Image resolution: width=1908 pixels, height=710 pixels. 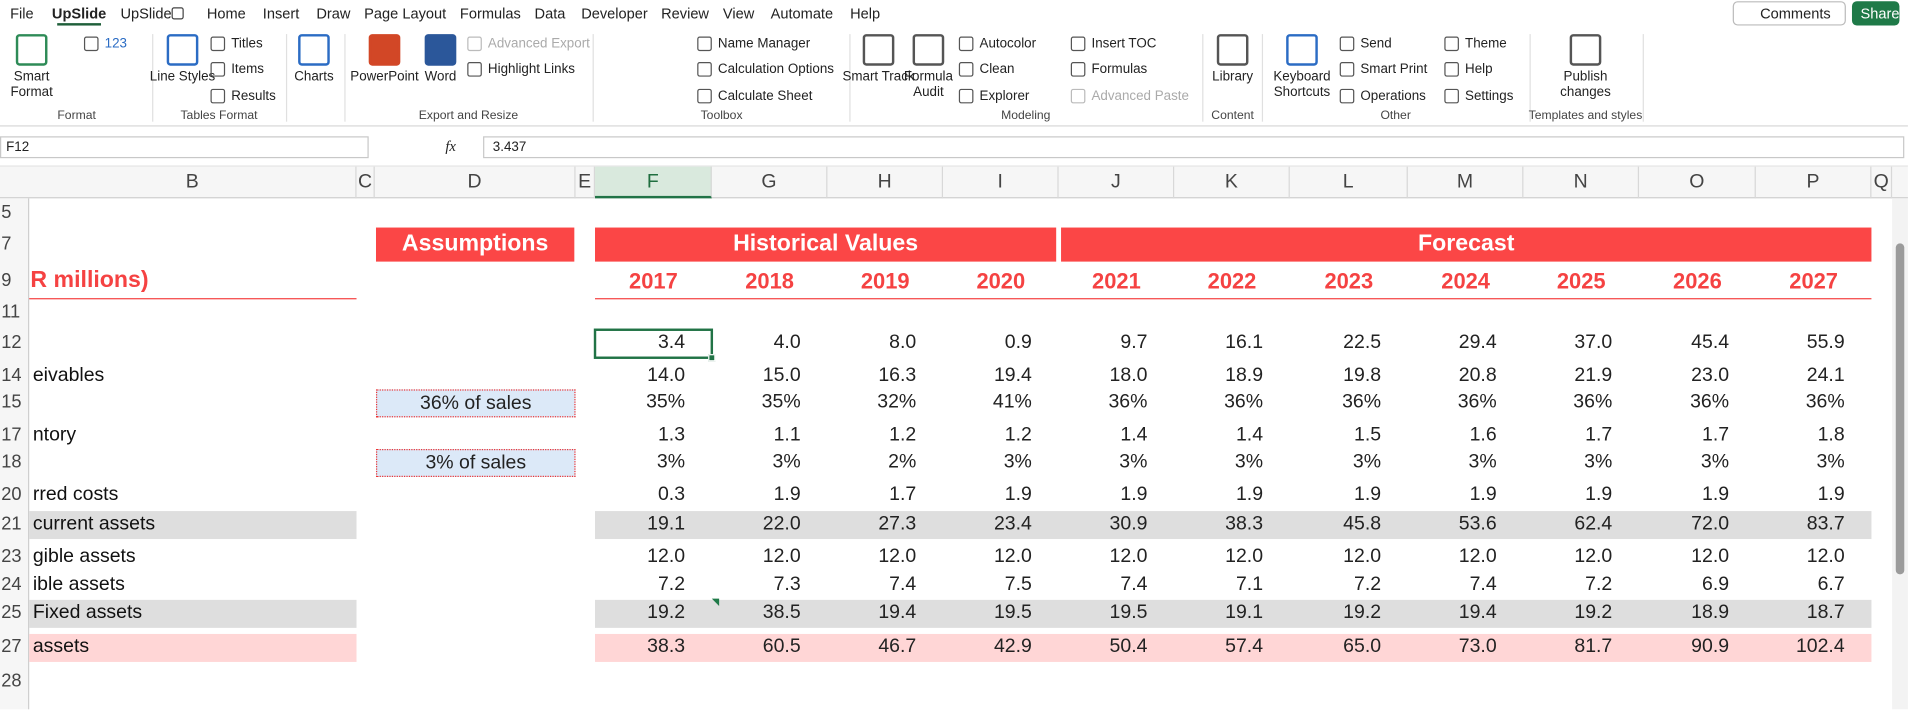 What do you see at coordinates (1367, 435) in the screenshot?
I see `cell: 1.5` at bounding box center [1367, 435].